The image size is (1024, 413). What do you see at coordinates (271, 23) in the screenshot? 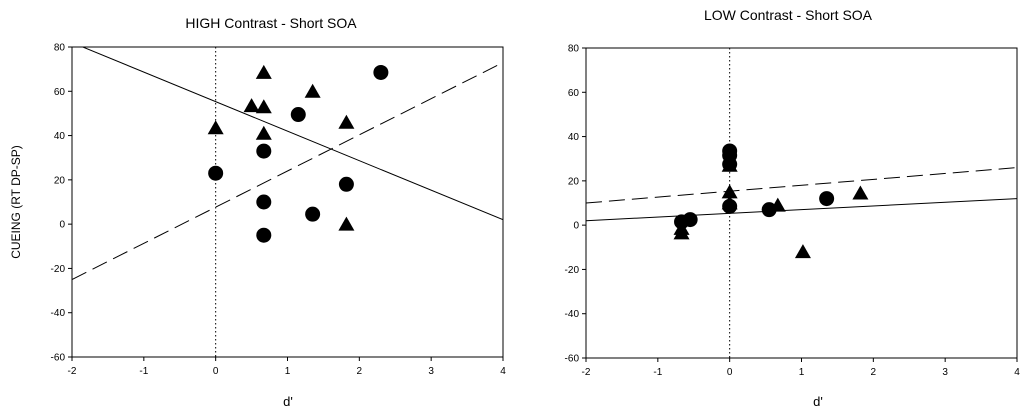
I see `chart-title: HIGH Contrast - Short SOA` at bounding box center [271, 23].